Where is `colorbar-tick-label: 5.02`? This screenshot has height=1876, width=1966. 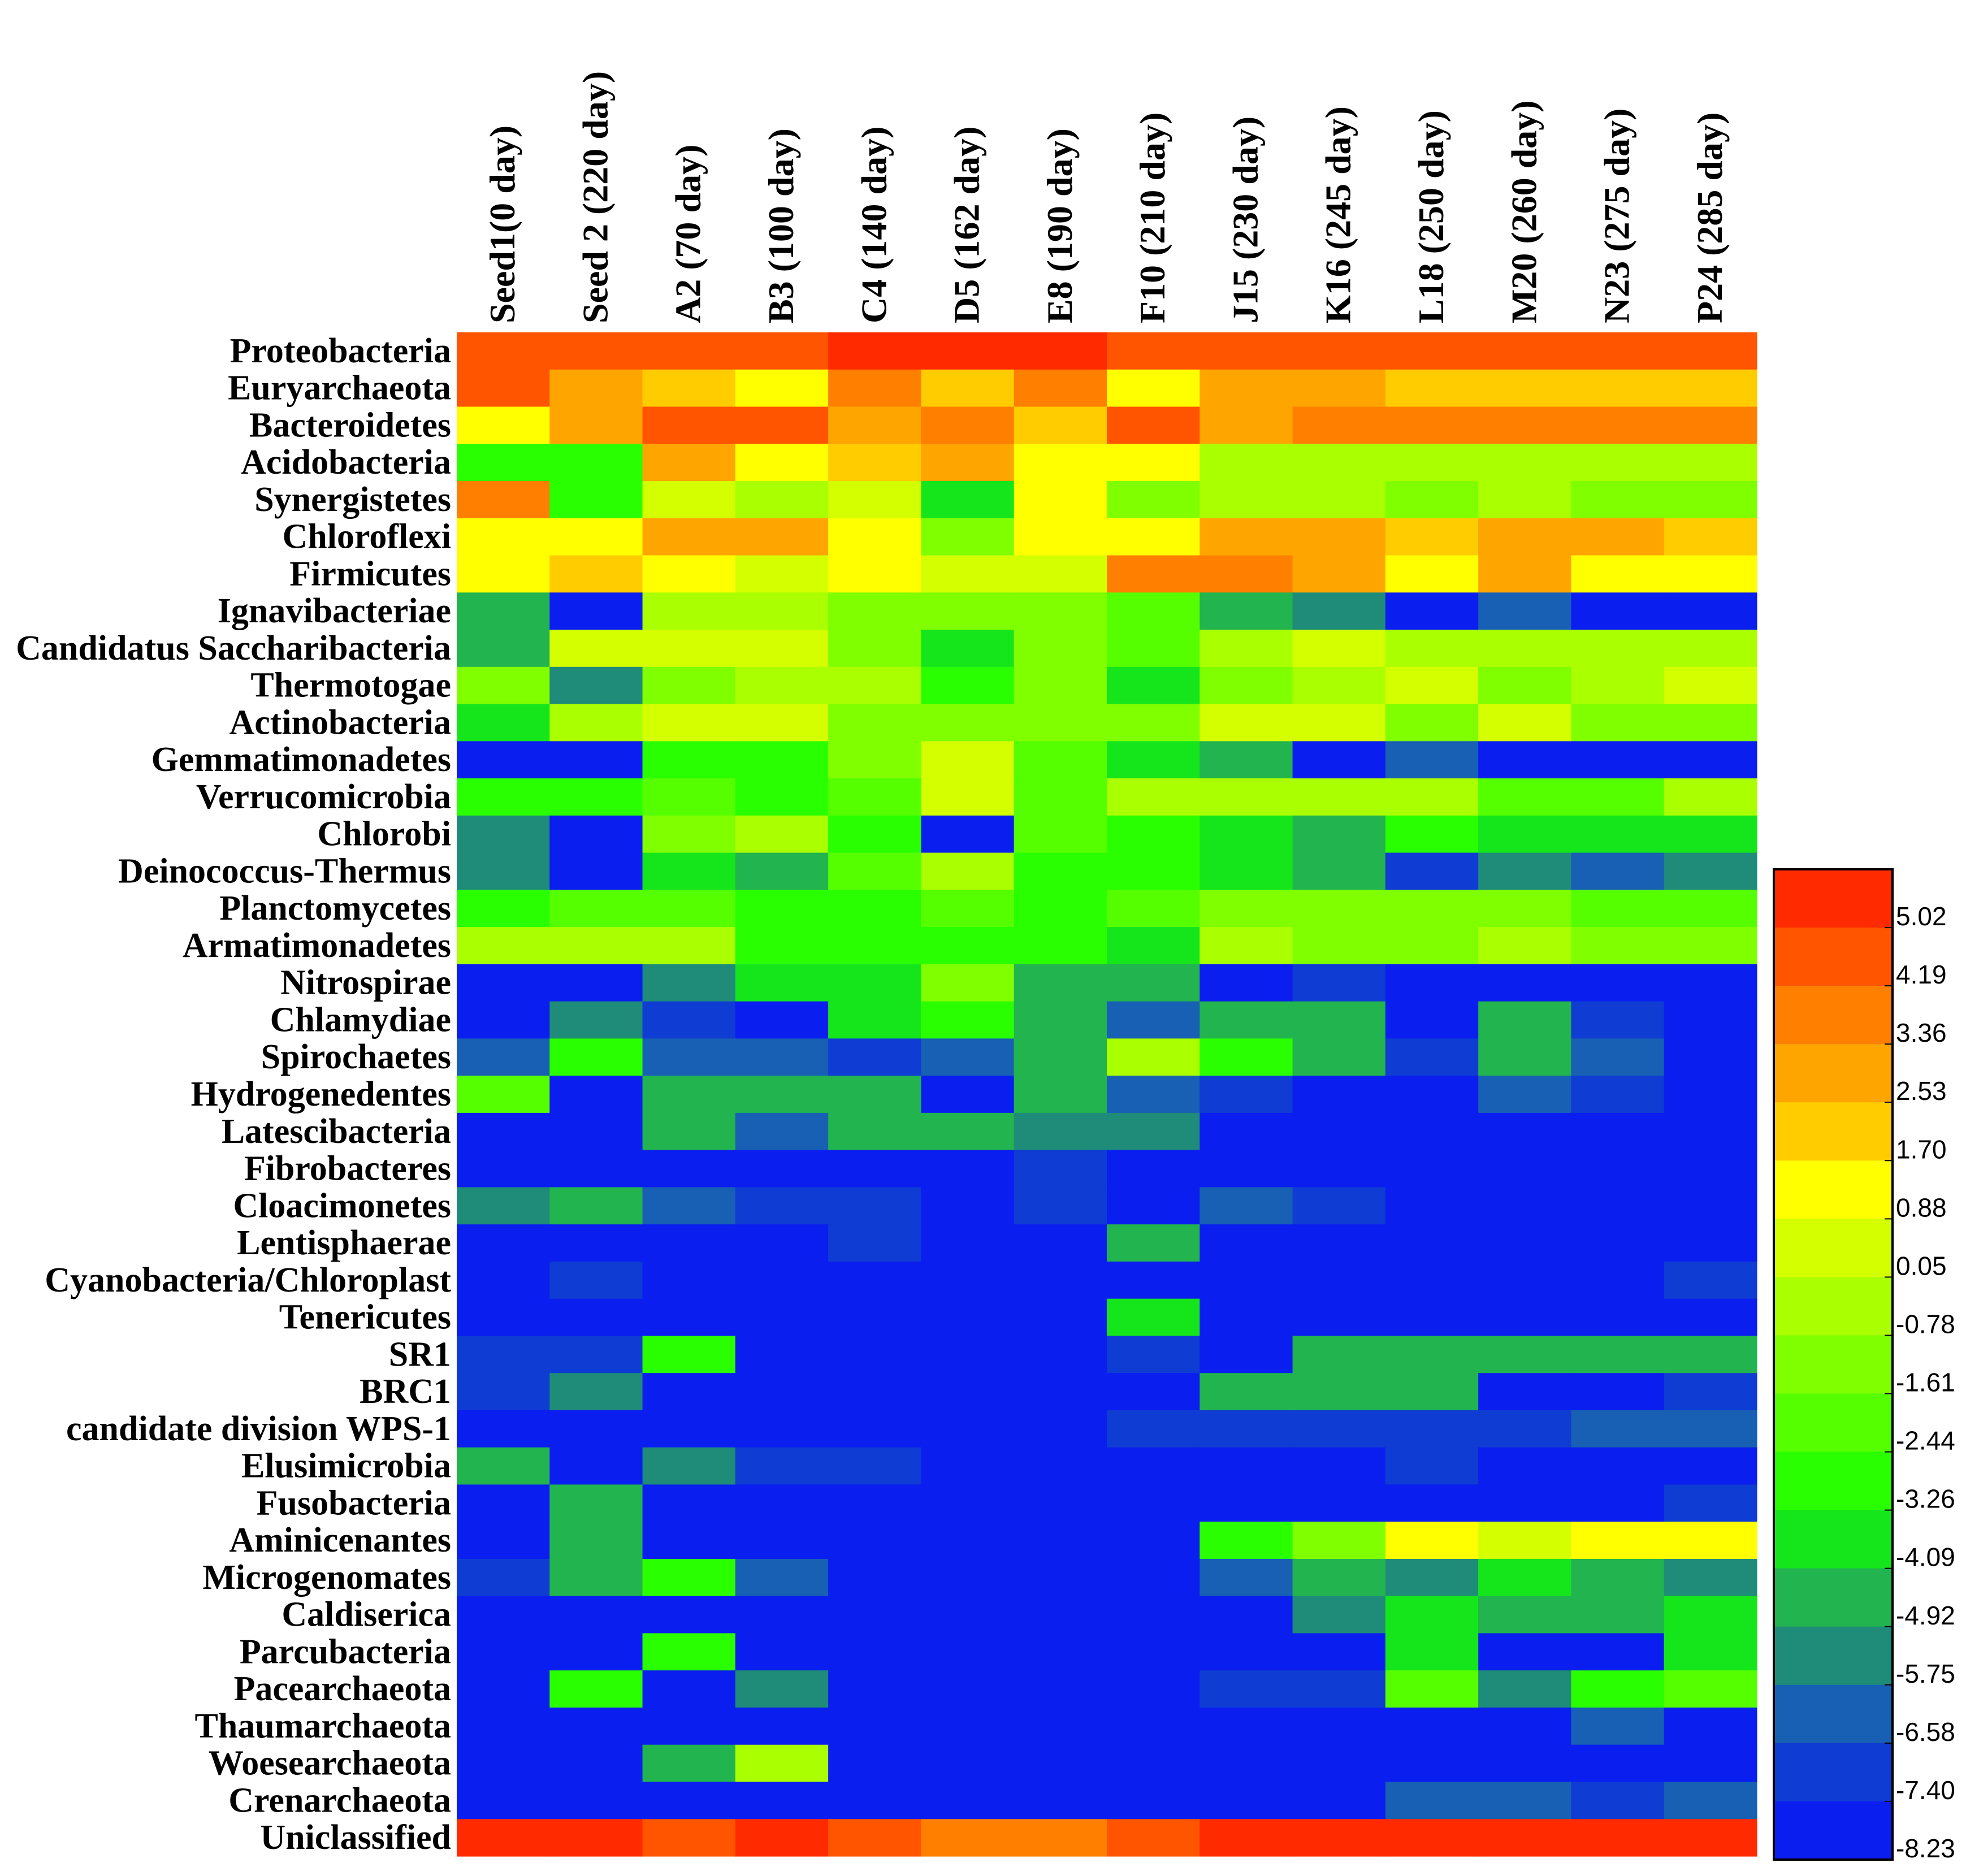 colorbar-tick-label: 5.02 is located at coordinates (1921, 916).